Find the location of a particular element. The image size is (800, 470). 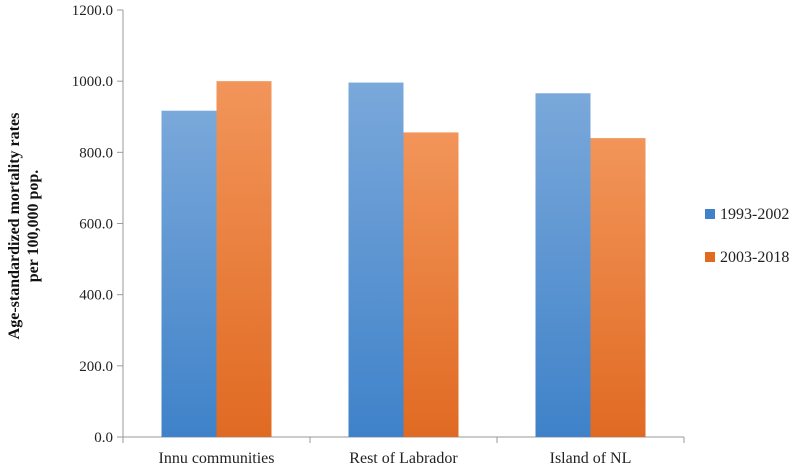

y-axis-title-line1: Age-standardized mortality rates is located at coordinates (14, 226).